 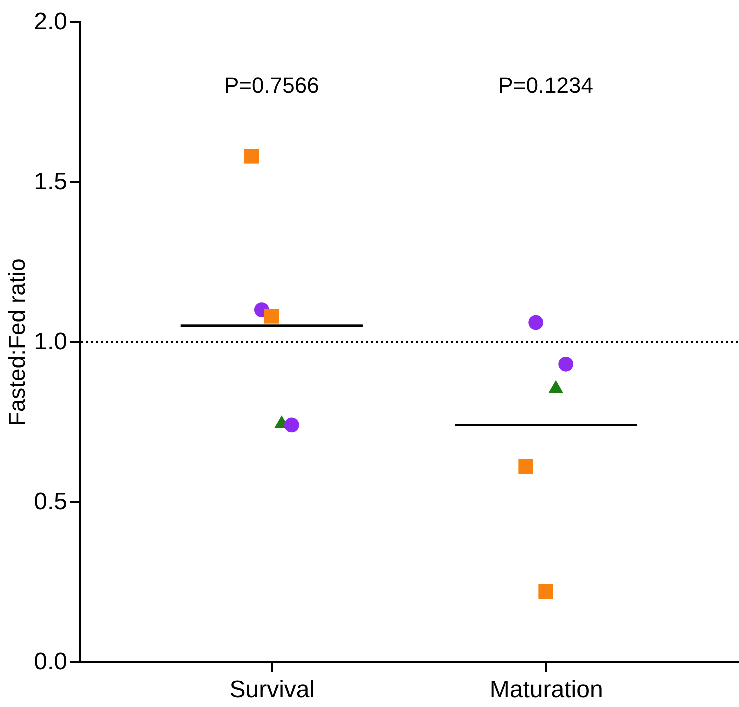 I want to click on y-axis-title: Fasted:Fed ratio, so click(x=17, y=342).